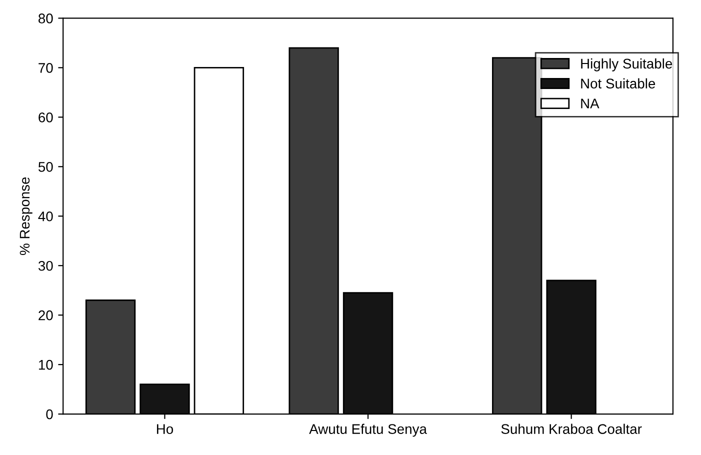  What do you see at coordinates (45, 68) in the screenshot?
I see `y-tick-label: 70` at bounding box center [45, 68].